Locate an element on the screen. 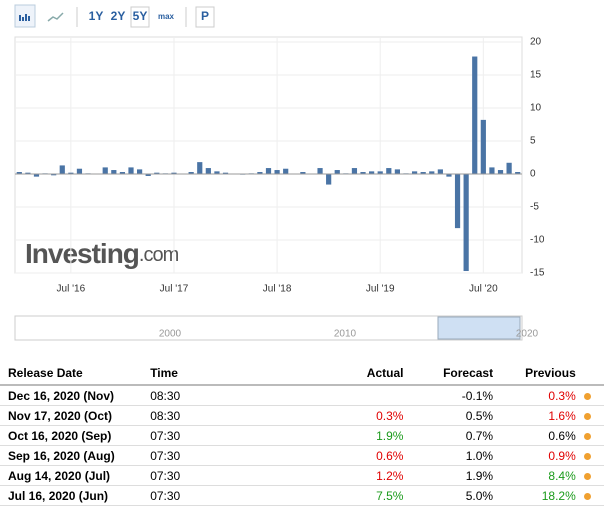 This screenshot has width=604, height=512. table-row: Dec 16, 2020 (Nov) 08:30 -0.1% 0.3% is located at coordinates (302, 395).